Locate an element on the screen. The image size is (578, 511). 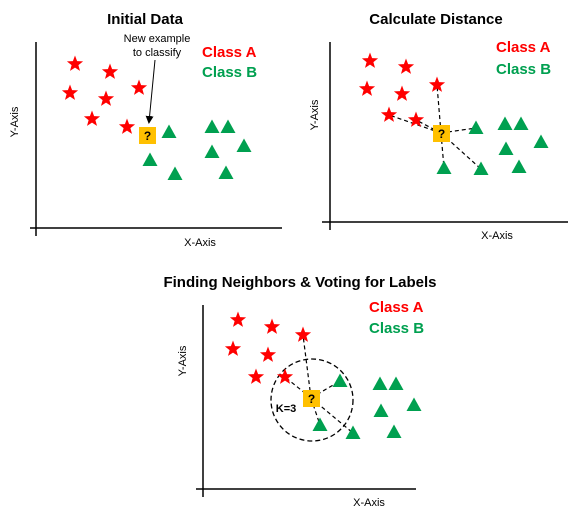
panel2-query-box is located at coordinates (441, 133).